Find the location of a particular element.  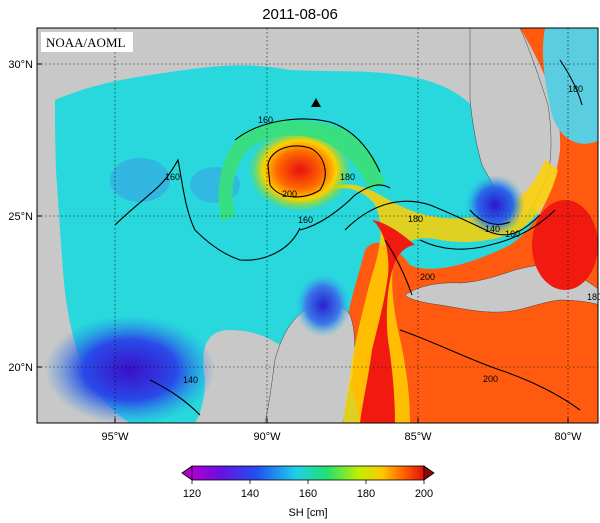

lat-label: 25°N is located at coordinates (20, 217).